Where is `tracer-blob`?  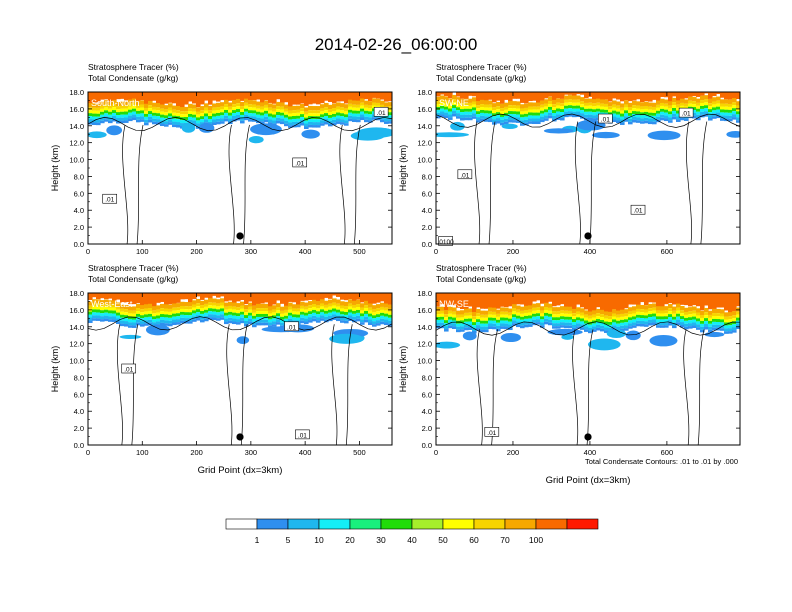 tracer-blob is located at coordinates (448, 345).